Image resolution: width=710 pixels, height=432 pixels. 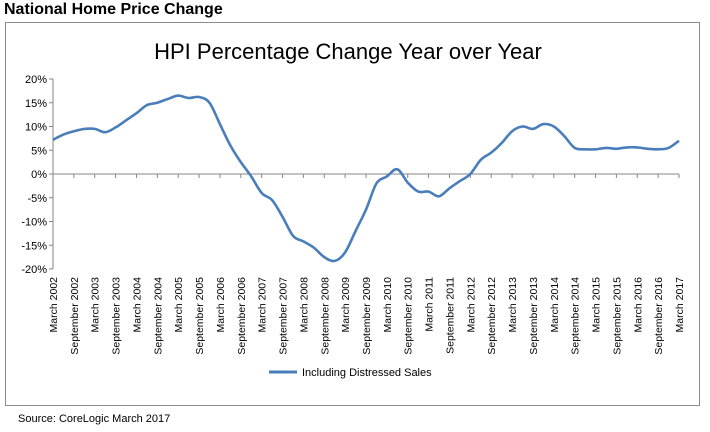 What do you see at coordinates (34, 270) in the screenshot?
I see `y-tick-label: -20%` at bounding box center [34, 270].